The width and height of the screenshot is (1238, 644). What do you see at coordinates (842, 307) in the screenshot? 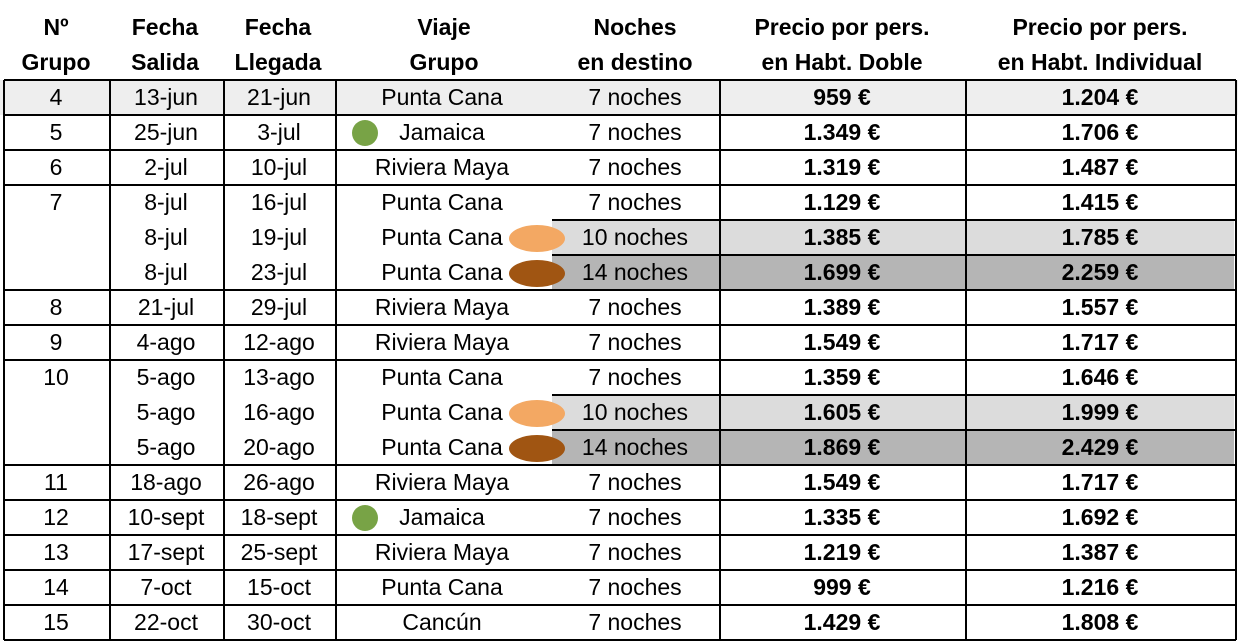
I see `cell-doble: 1.389 €` at bounding box center [842, 307].